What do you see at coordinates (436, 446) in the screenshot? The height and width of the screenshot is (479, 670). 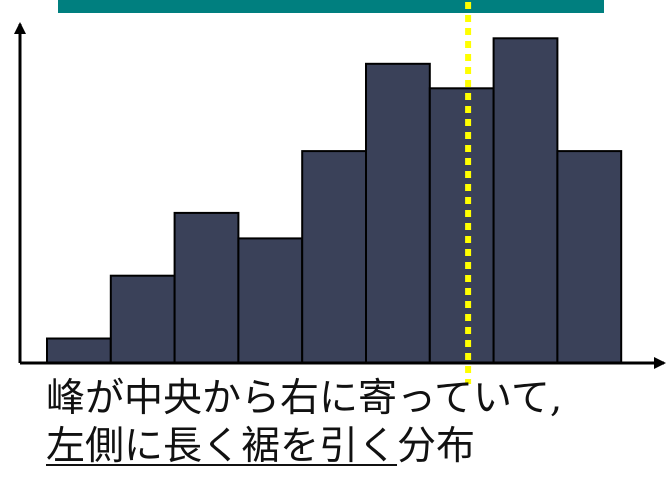 I see `caption-rest-text: 分布` at bounding box center [436, 446].